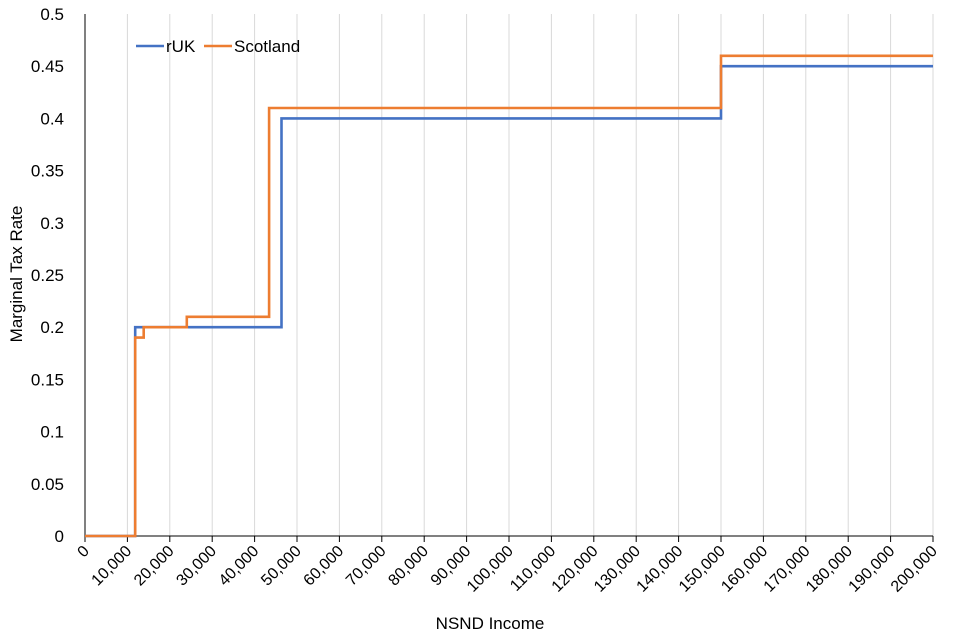 This screenshot has width=960, height=640. What do you see at coordinates (366, 566) in the screenshot?
I see `x-tick-label: 70,000` at bounding box center [366, 566].